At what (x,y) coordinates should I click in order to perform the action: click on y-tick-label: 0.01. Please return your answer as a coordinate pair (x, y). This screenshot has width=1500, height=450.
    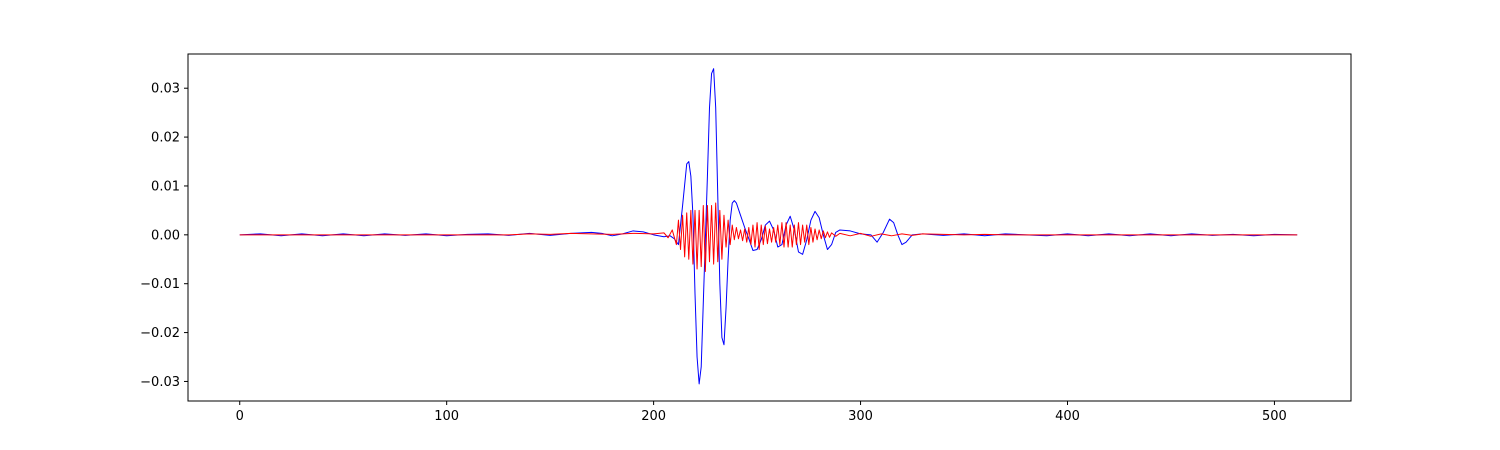
    Looking at the image, I should click on (165, 186).